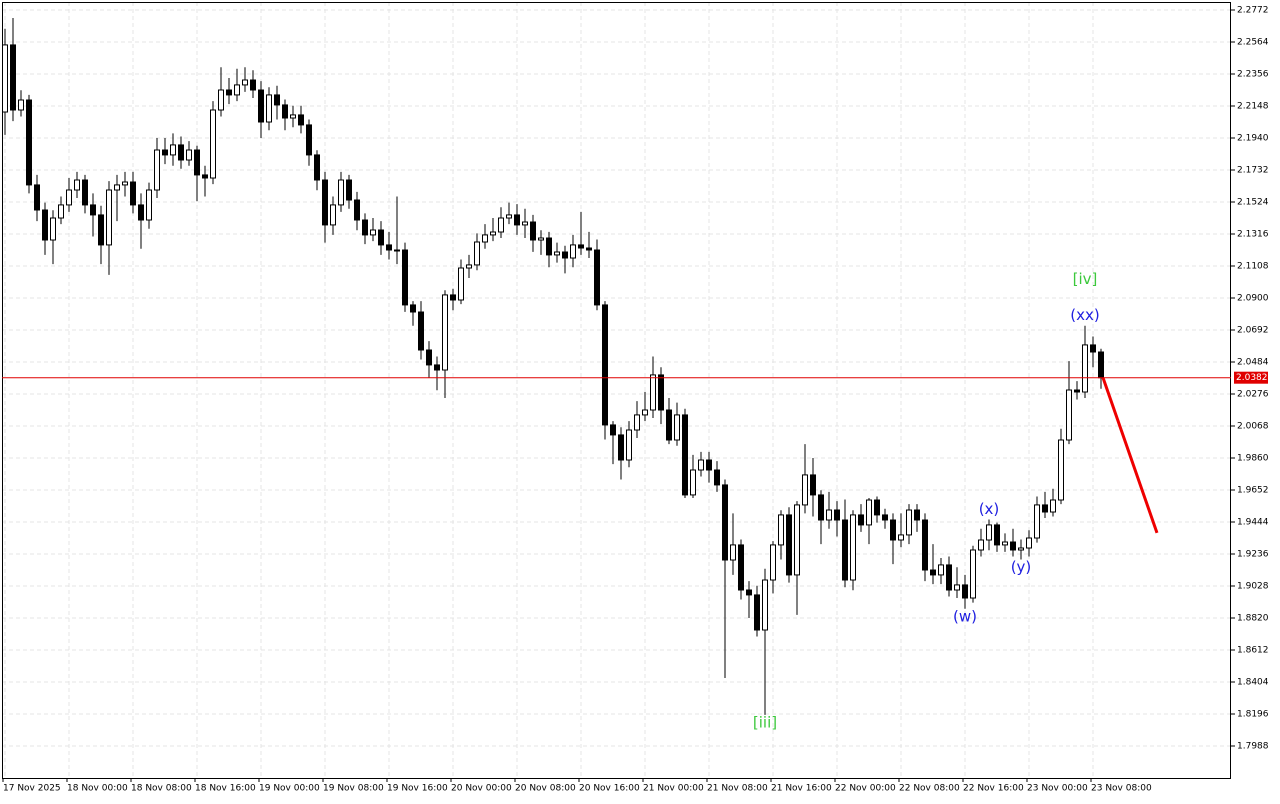 Image resolution: width=1280 pixels, height=804 pixels. I want to click on y-tick-label: 1.8404, so click(1253, 683).